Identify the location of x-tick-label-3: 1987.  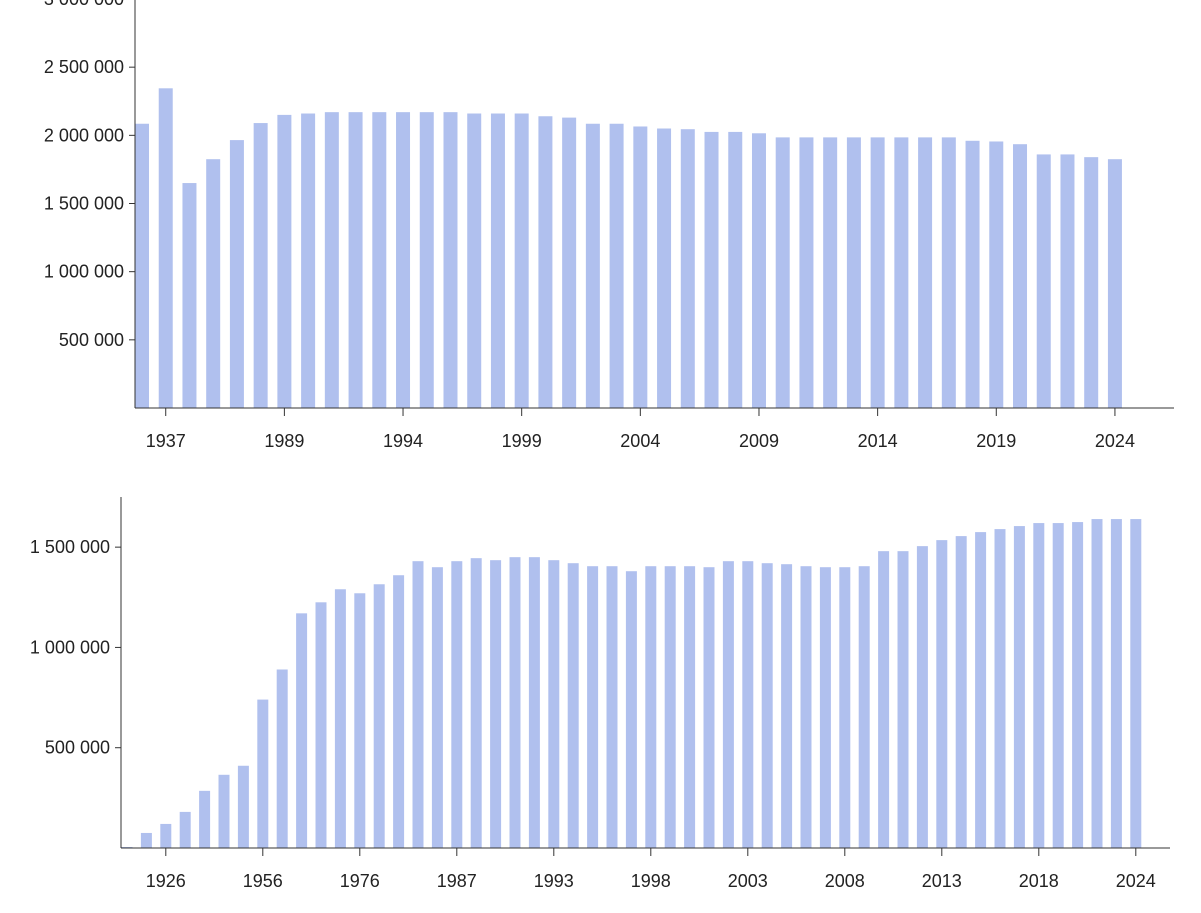
(457, 881).